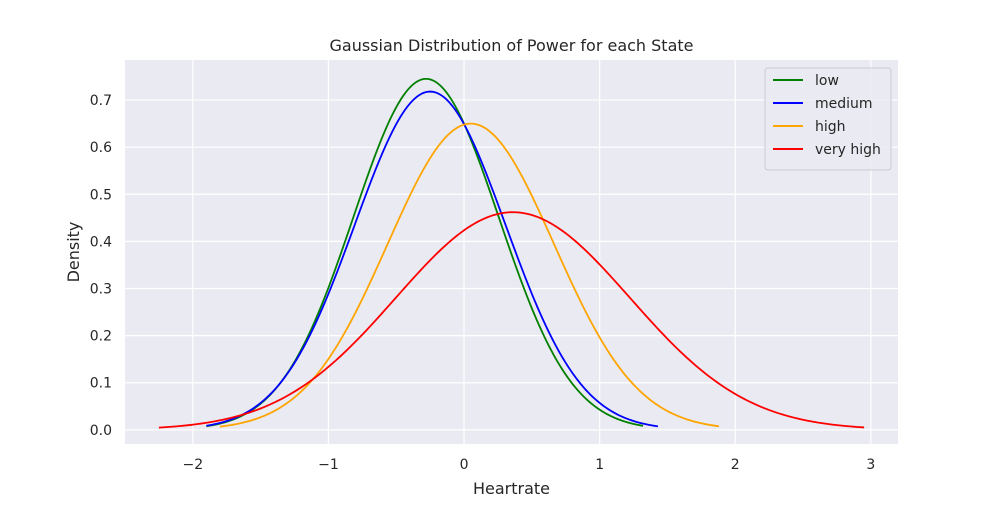 The height and width of the screenshot is (505, 1000). I want to click on y-tick-label: 0.2, so click(101, 337).